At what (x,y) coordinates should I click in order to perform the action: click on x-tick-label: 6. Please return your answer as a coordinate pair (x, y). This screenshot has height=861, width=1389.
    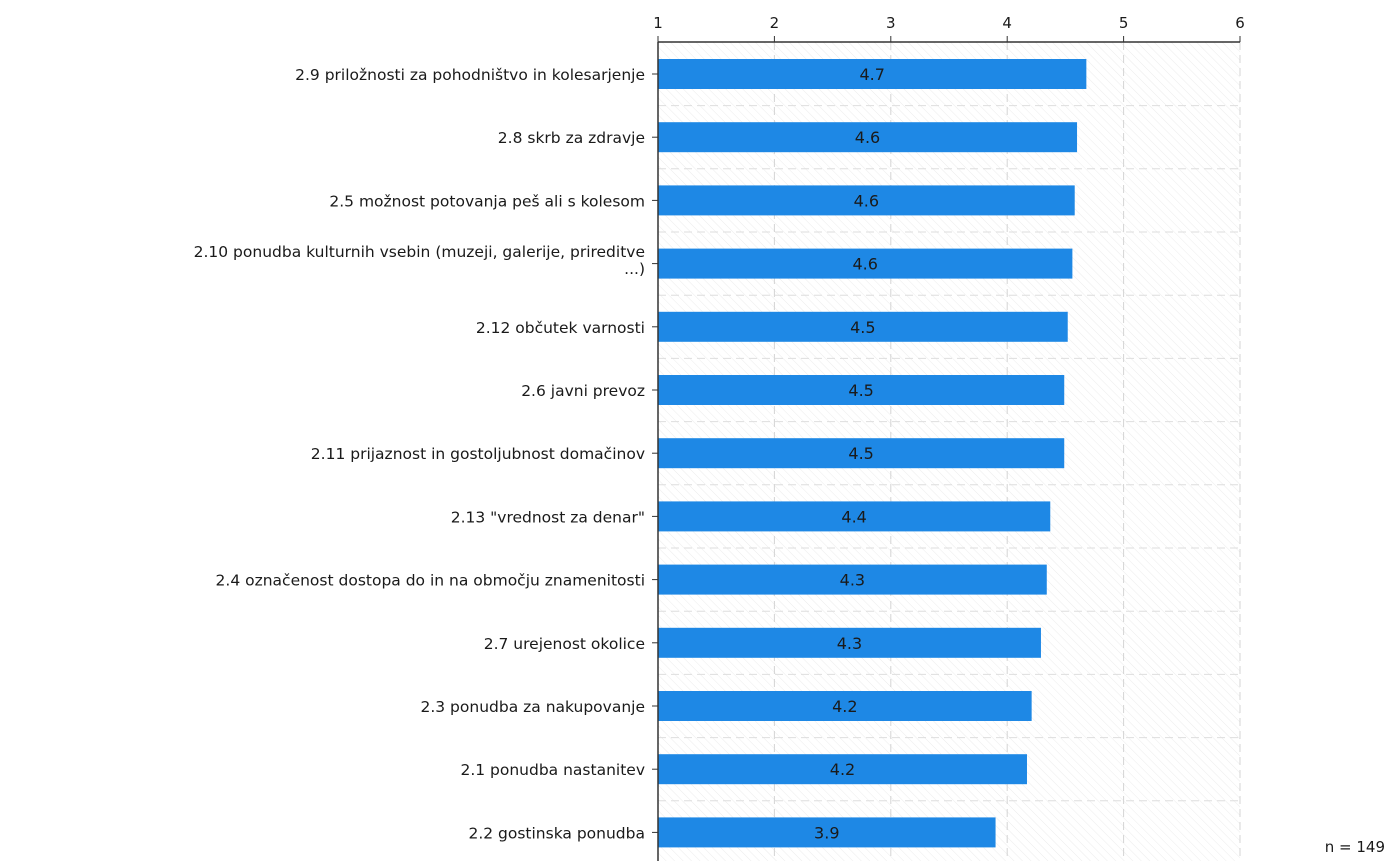
    Looking at the image, I should click on (1240, 23).